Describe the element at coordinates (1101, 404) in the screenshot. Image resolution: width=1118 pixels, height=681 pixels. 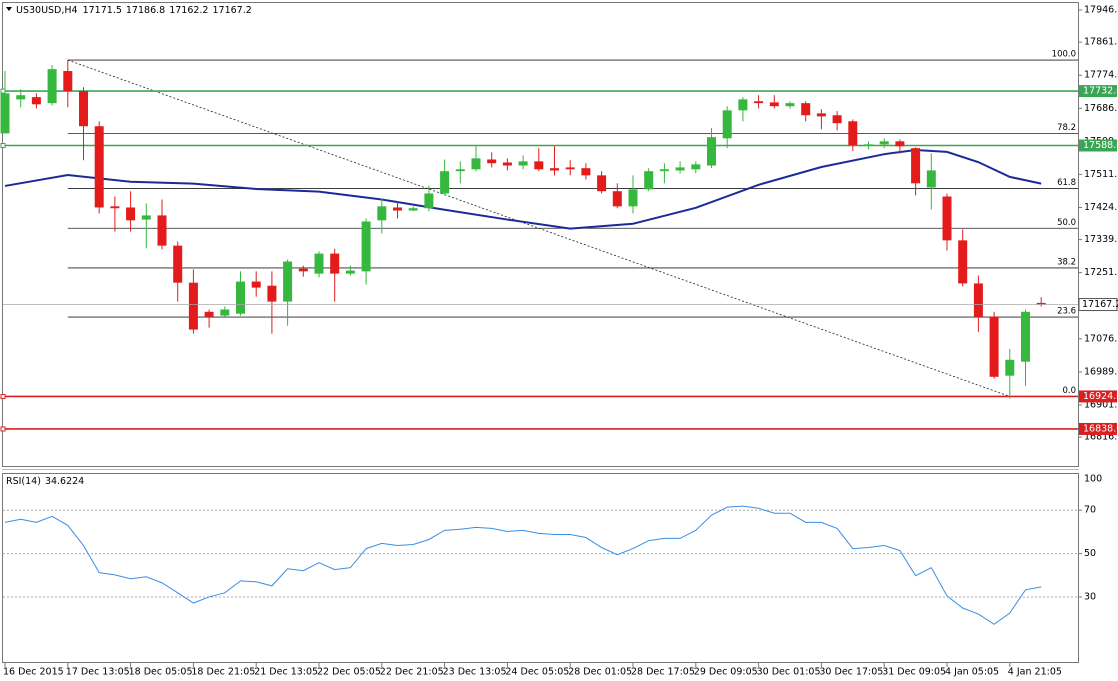
I see `y-tick-label: 16901.5` at that location.